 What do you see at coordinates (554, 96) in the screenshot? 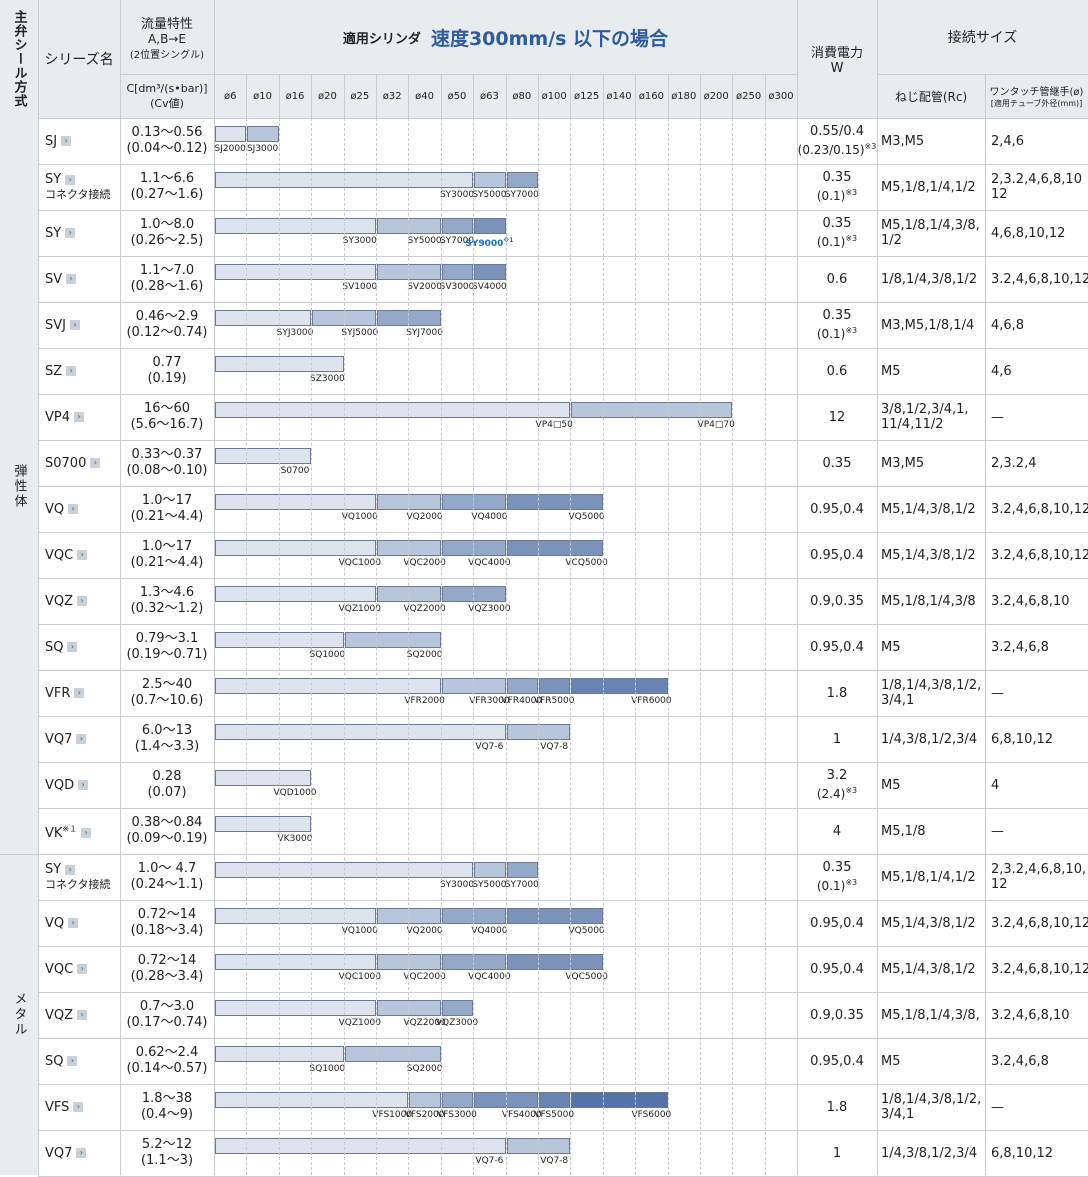
I see `bore-header-10: ø100` at bounding box center [554, 96].